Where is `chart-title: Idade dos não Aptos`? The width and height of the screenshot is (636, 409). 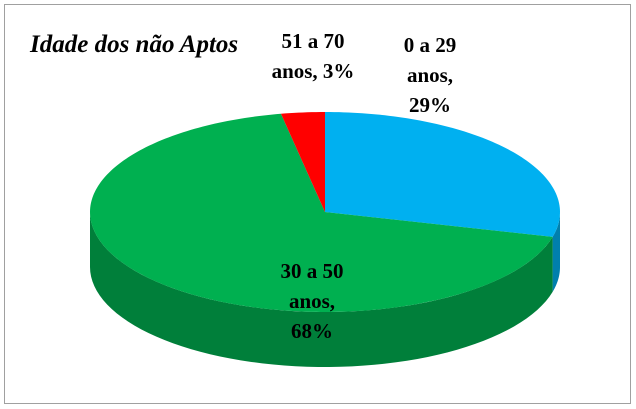
chart-title: Idade dos não Aptos is located at coordinates (133, 44).